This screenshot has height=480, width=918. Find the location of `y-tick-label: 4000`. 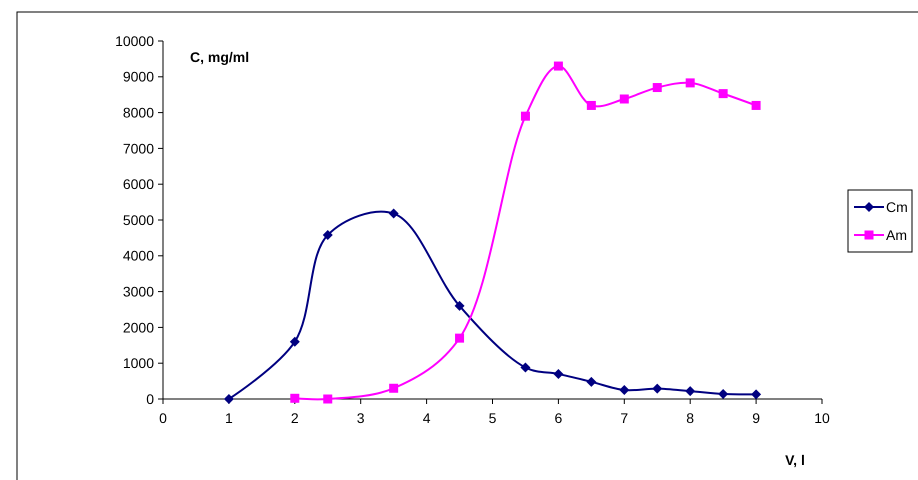

y-tick-label: 4000 is located at coordinates (138, 256).